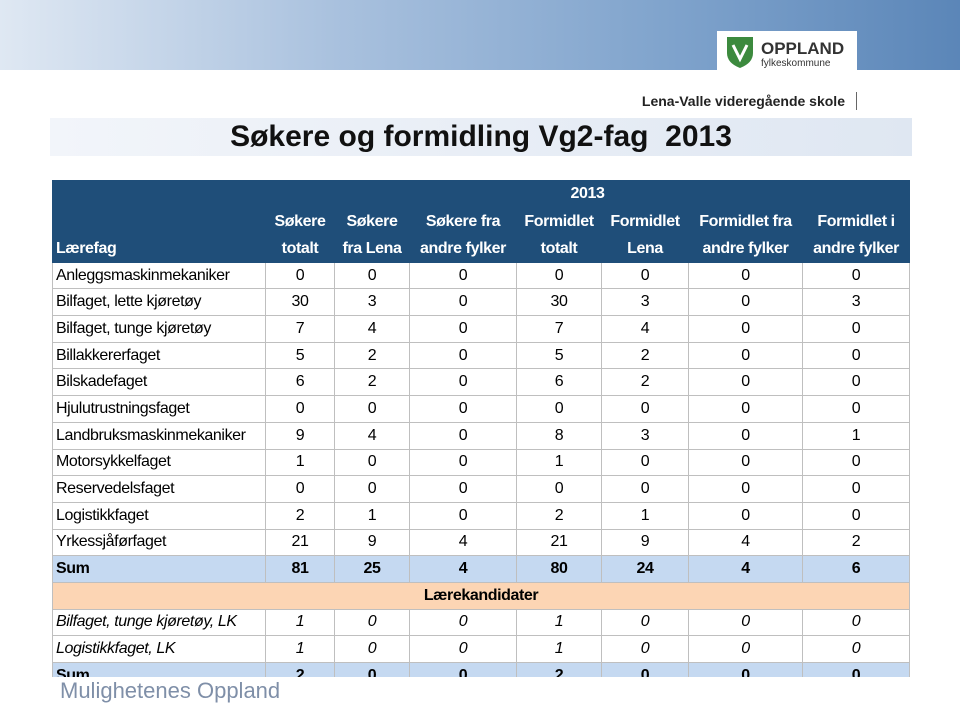 Image resolution: width=960 pixels, height=720 pixels. I want to click on column-header: Søkere totalt, so click(300, 234).